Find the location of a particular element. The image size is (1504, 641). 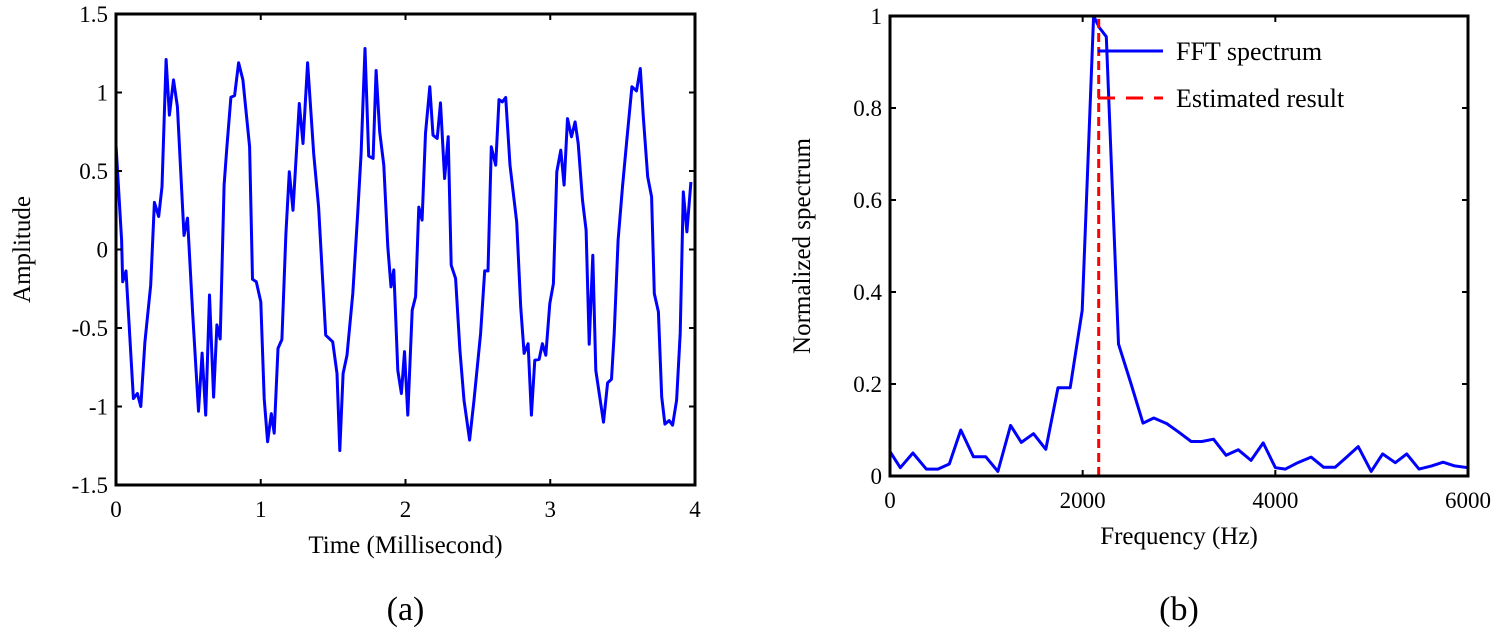

x-axis-label: Time (Millisecond) is located at coordinates (405, 545).